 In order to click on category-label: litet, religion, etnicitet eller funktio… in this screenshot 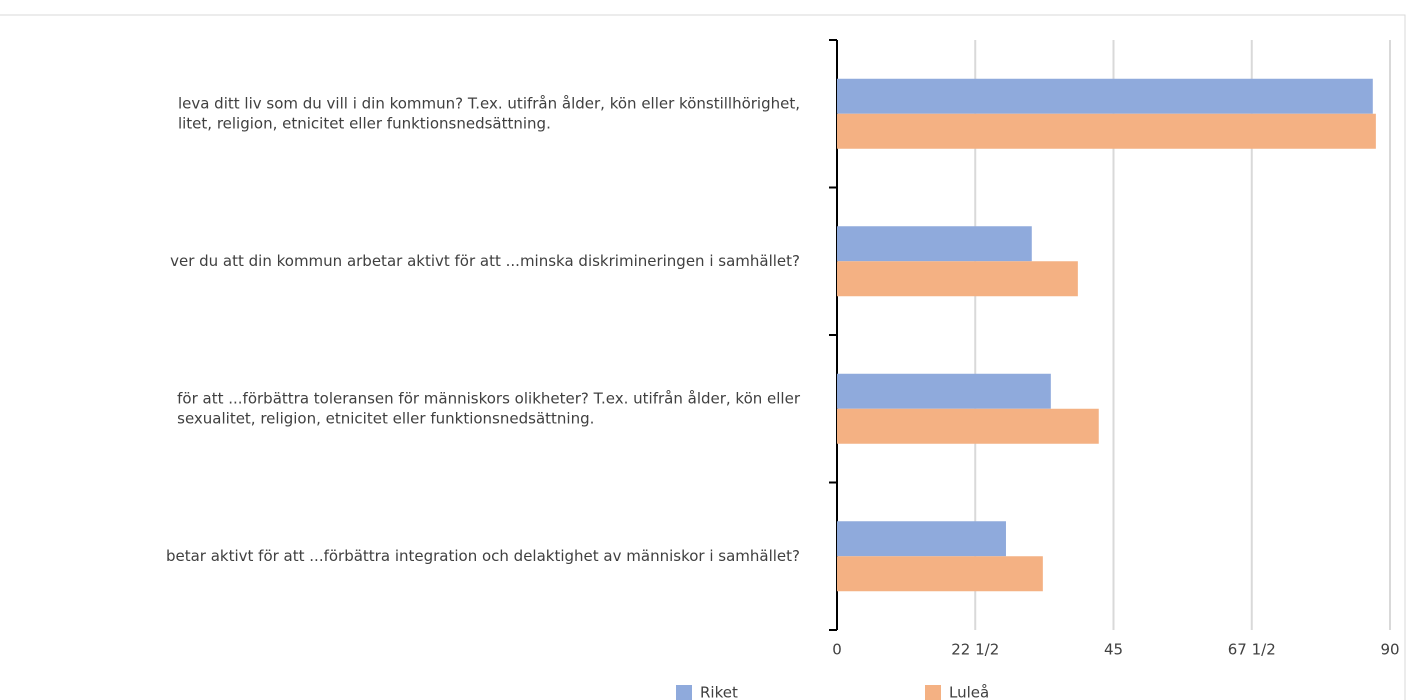, I will do `click(364, 123)`.